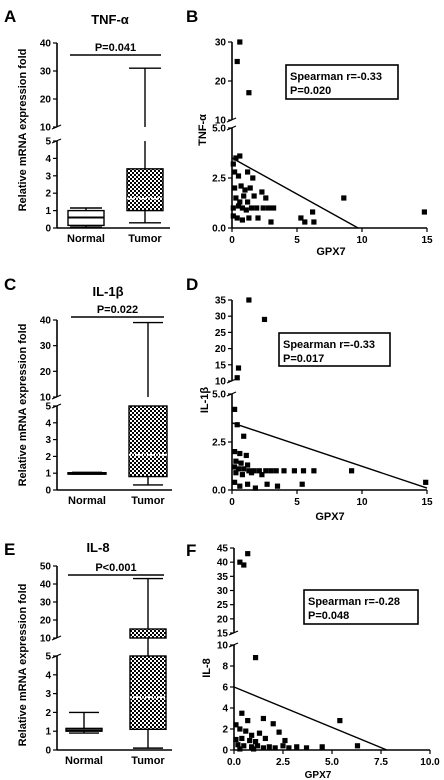  Describe the element at coordinates (219, 443) in the screenshot. I see `y-tick-label: 2.5` at that location.